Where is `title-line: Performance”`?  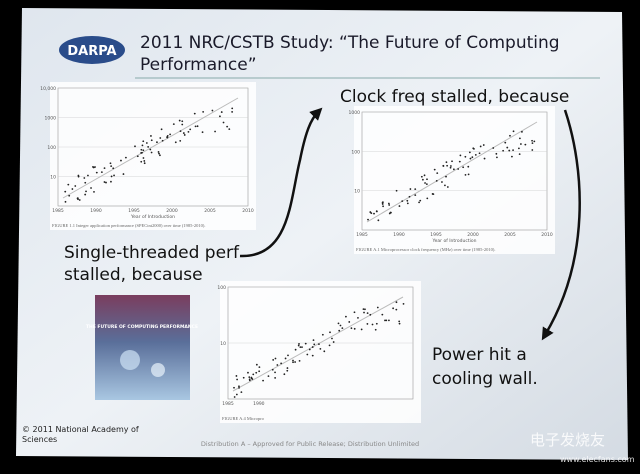 title-line: Performance” is located at coordinates (198, 65).